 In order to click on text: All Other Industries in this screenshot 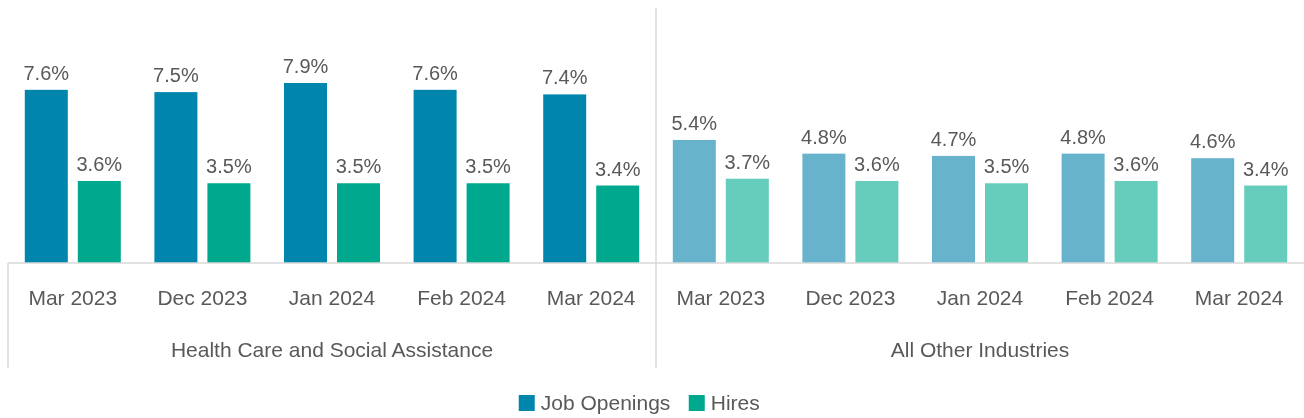, I will do `click(980, 349)`.